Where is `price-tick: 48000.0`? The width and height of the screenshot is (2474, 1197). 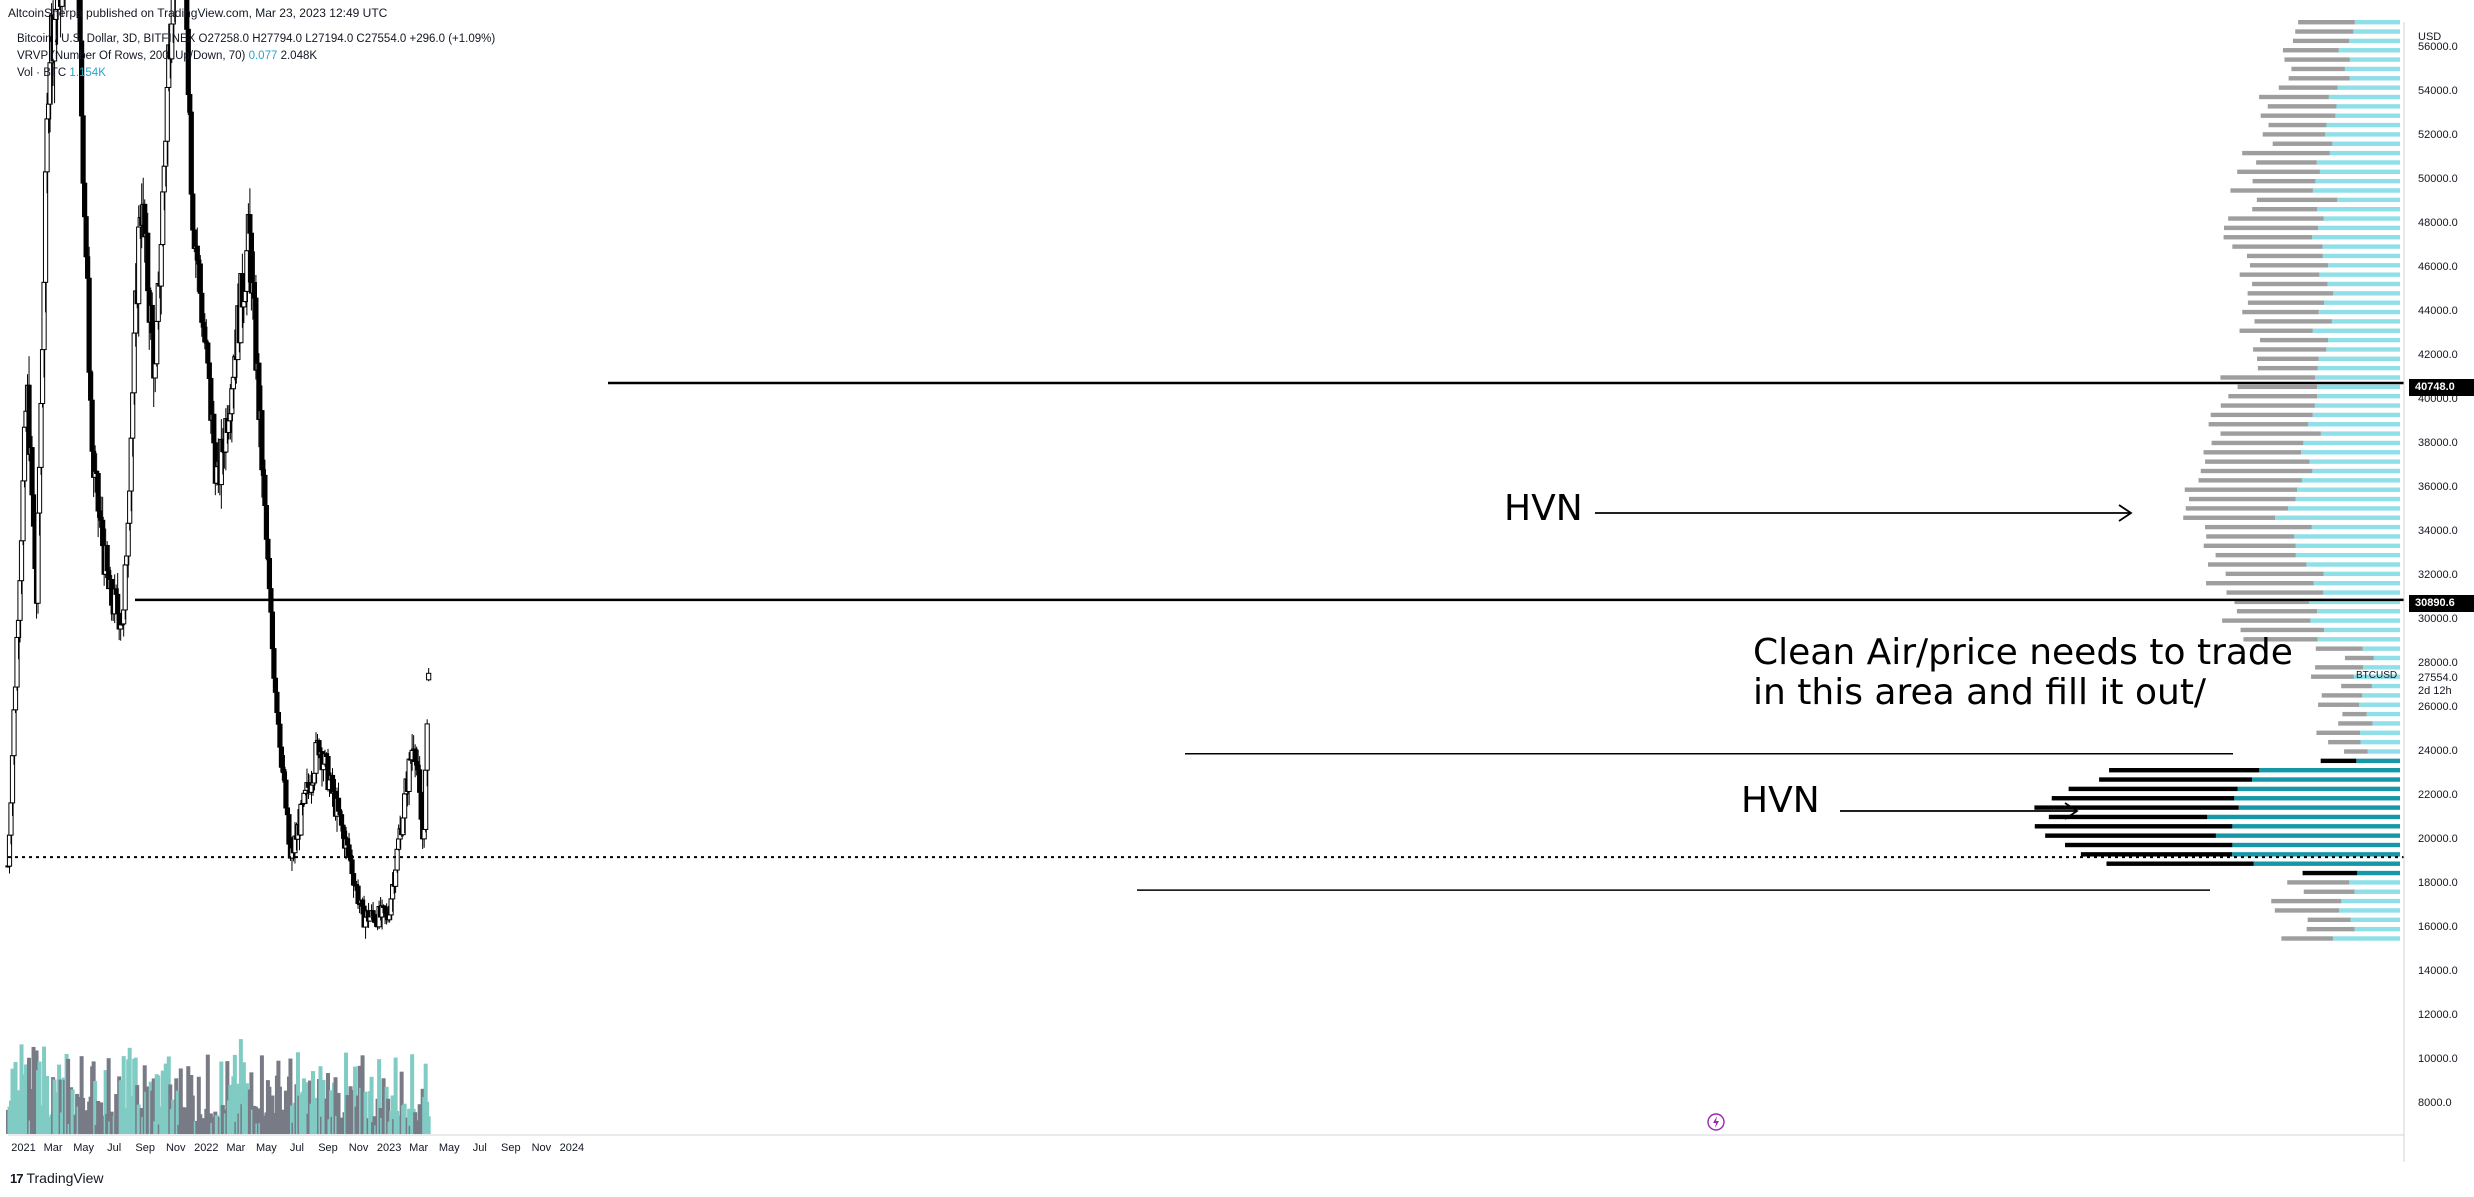 price-tick: 48000.0 is located at coordinates (2438, 222).